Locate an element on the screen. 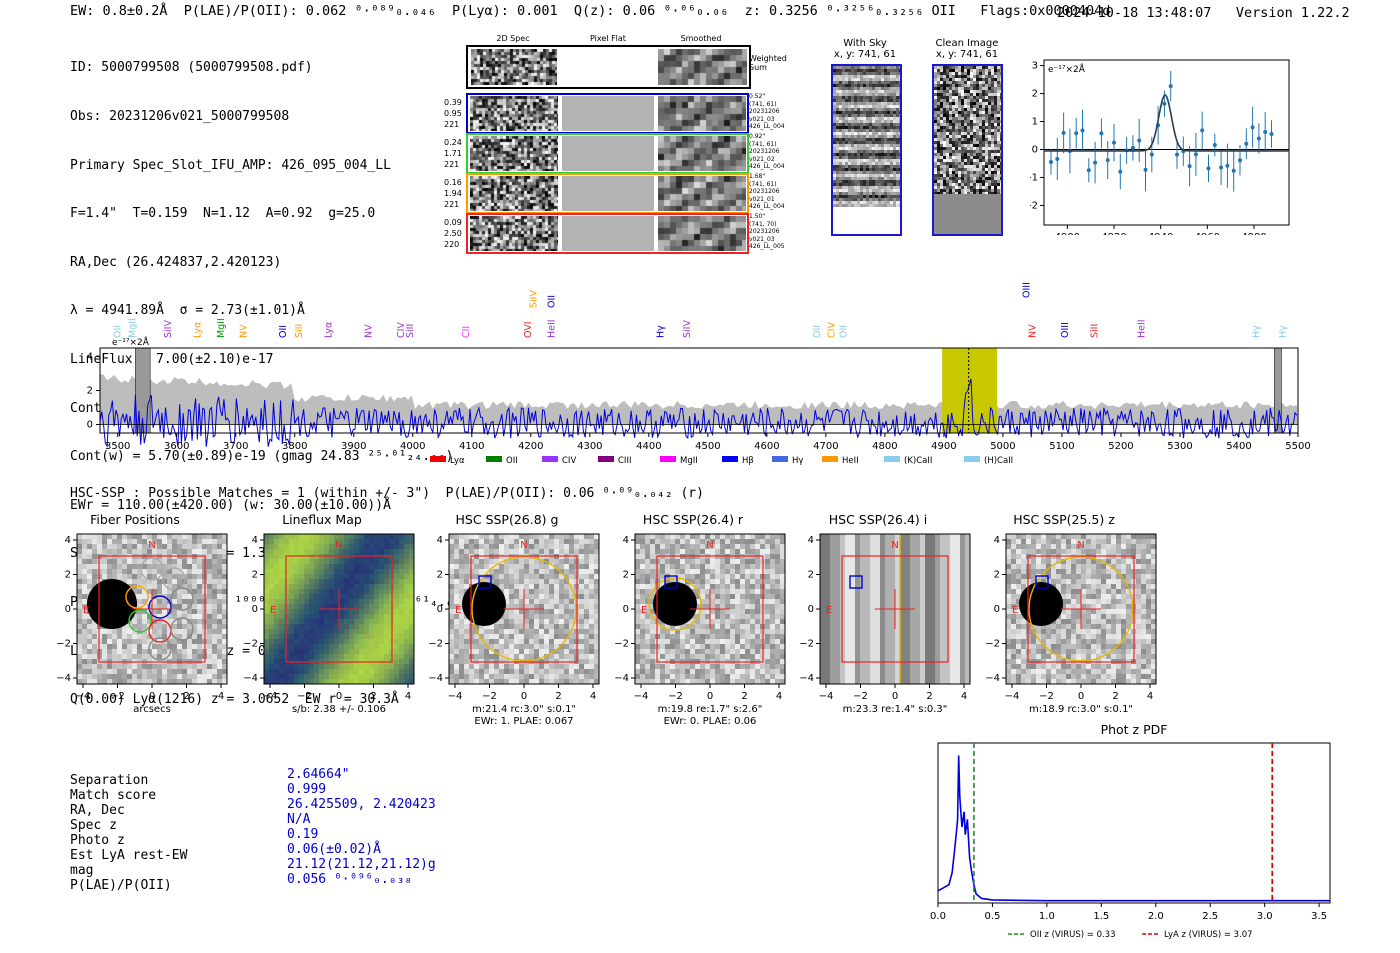  thumb-x-tick-label: 2 is located at coordinates (186, 696).